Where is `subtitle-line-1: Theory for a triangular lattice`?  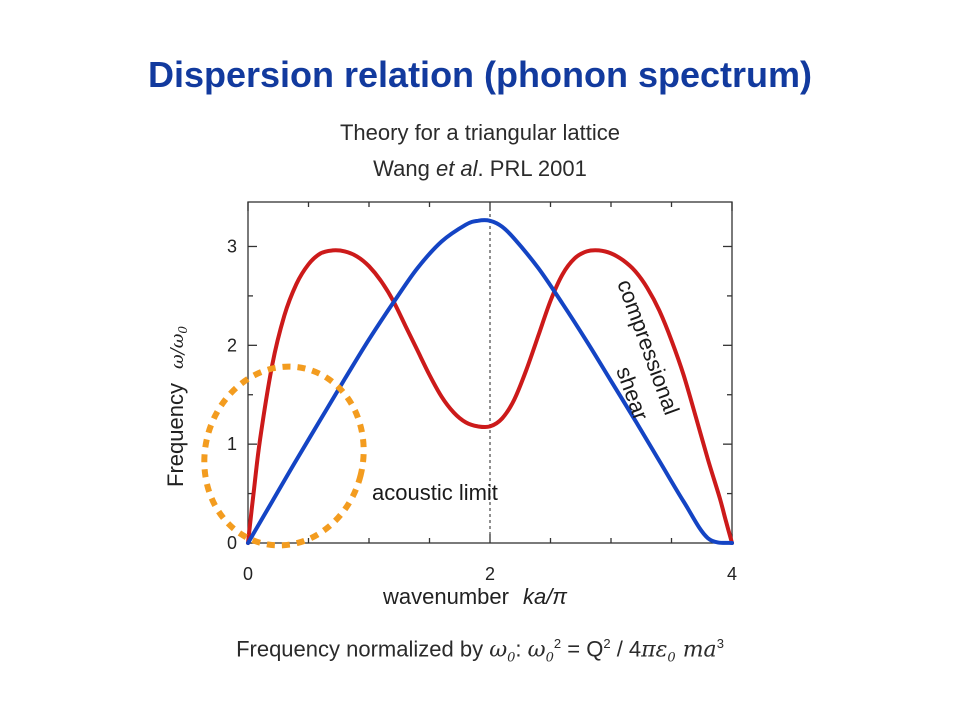 subtitle-line-1: Theory for a triangular lattice is located at coordinates (480, 132).